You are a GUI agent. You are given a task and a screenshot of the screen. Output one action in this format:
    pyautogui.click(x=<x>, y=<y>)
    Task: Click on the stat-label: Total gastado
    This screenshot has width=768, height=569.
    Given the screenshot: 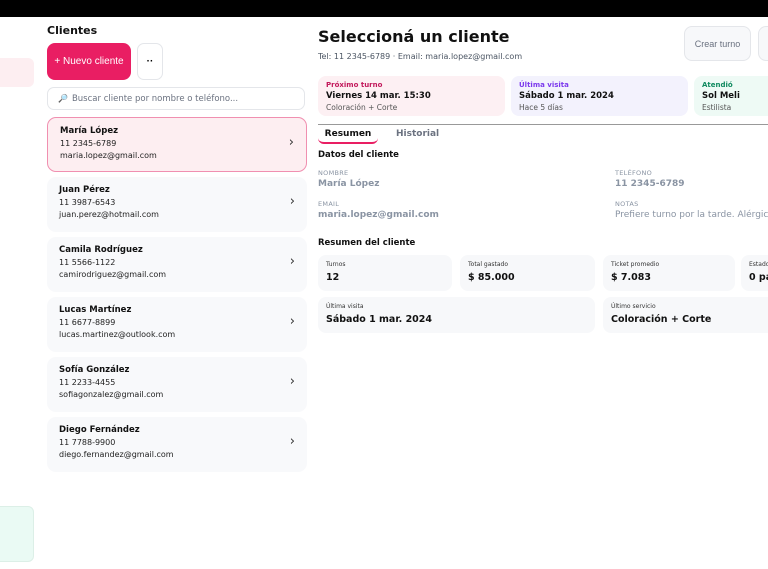 What is the action you would take?
    pyautogui.click(x=488, y=264)
    